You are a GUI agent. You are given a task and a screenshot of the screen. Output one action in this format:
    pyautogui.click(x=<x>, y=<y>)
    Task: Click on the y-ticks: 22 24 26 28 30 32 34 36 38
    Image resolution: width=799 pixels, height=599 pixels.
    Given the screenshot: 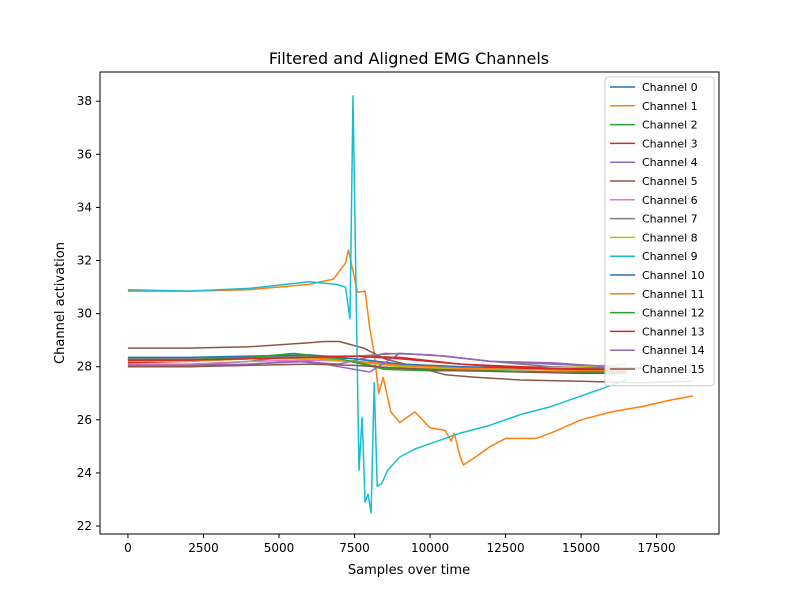 What is the action you would take?
    pyautogui.click(x=88, y=313)
    